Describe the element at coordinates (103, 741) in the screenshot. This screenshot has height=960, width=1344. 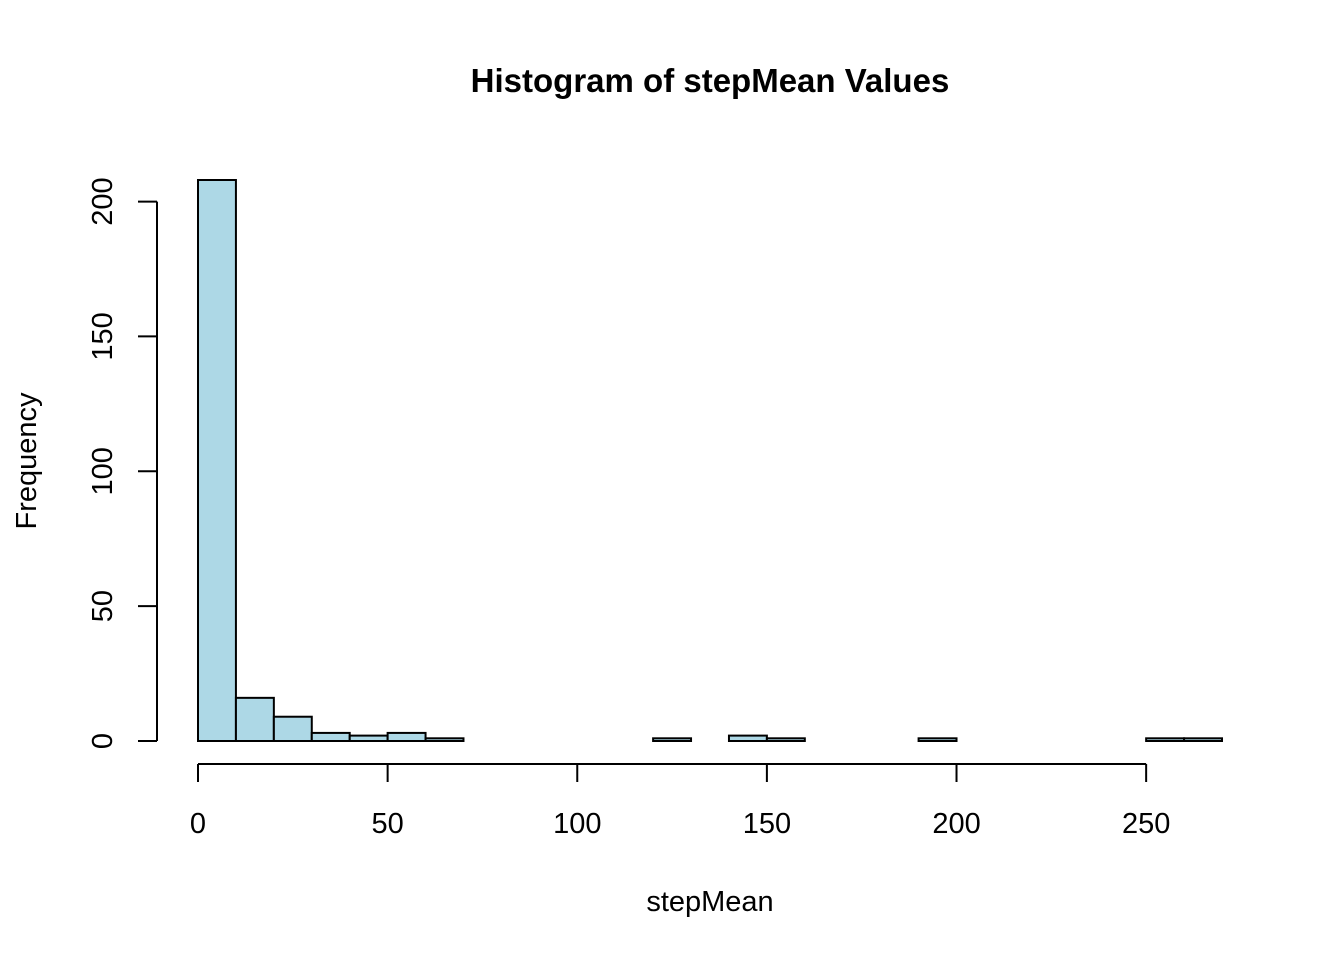
I see `y-tick-label: 0` at that location.